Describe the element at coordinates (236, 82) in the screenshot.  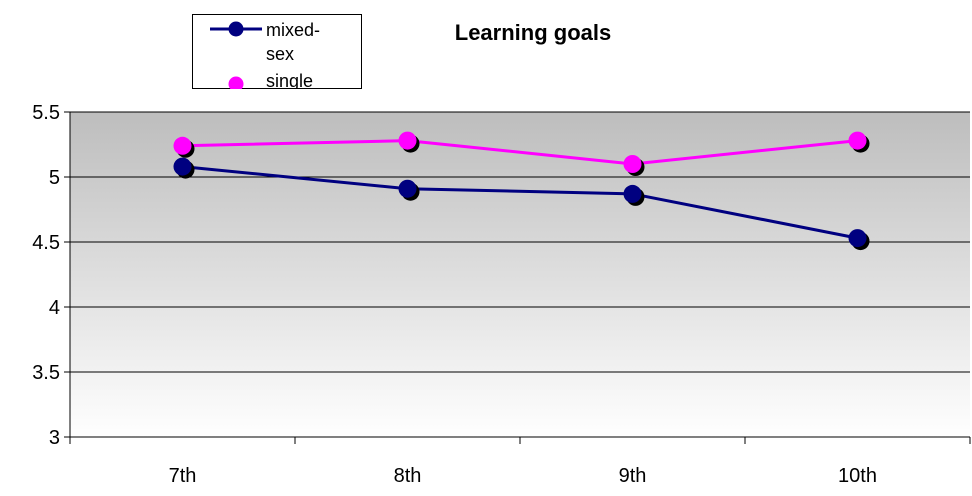
I see `legend-marker-single` at that location.